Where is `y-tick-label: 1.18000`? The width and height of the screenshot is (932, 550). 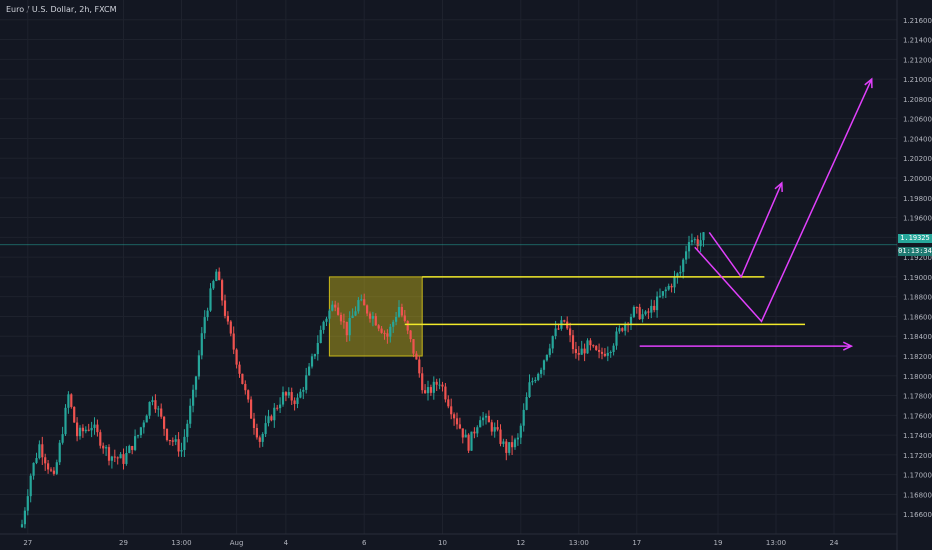
y-tick-label: 1.18000 is located at coordinates (917, 377).